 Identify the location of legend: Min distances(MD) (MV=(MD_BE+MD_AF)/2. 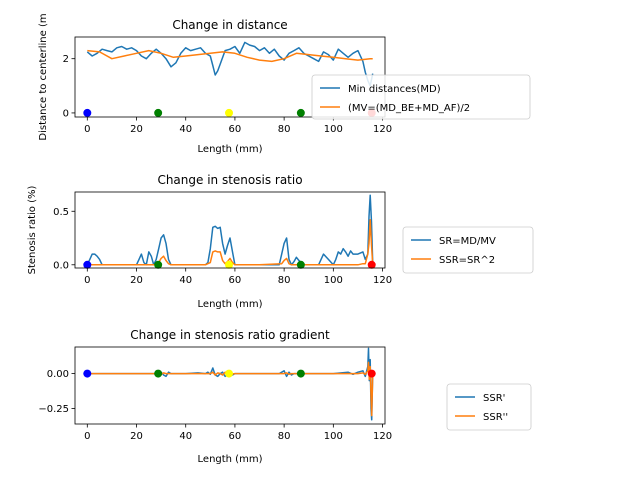
(421, 97).